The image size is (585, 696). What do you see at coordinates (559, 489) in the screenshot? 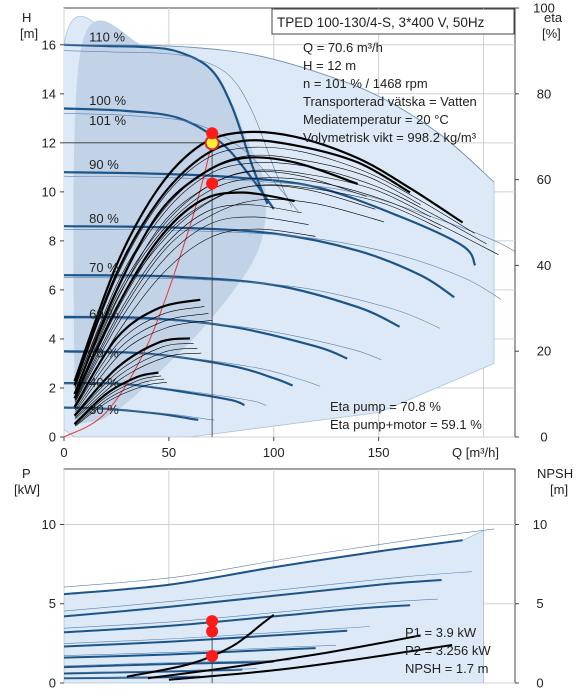
I see `npsh-axis-unit: [m]` at bounding box center [559, 489].